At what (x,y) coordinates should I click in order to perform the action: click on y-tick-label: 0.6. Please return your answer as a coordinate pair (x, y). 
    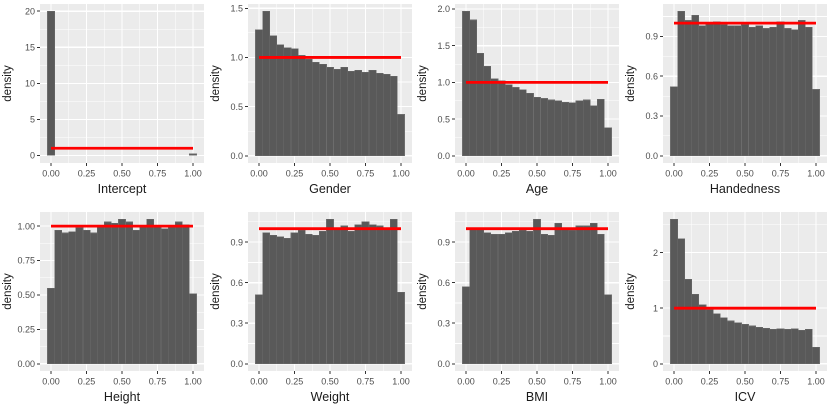
    Looking at the image, I should click on (651, 76).